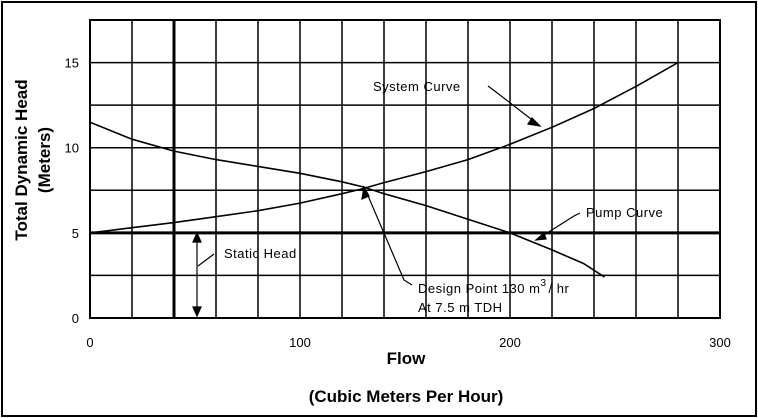 The height and width of the screenshot is (418, 758). I want to click on y-axis-title: Total Dynamic Head, so click(21, 159).